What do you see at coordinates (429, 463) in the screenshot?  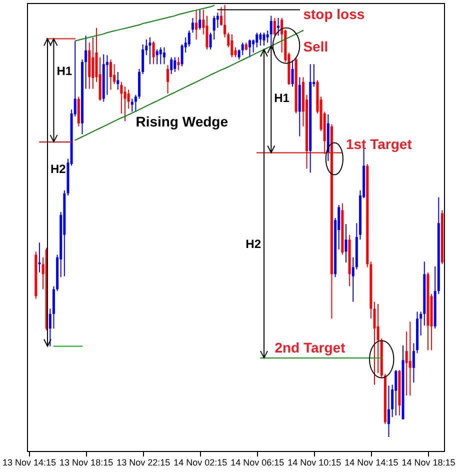 I see `x-tick-label: 14 Nov 18:15` at bounding box center [429, 463].